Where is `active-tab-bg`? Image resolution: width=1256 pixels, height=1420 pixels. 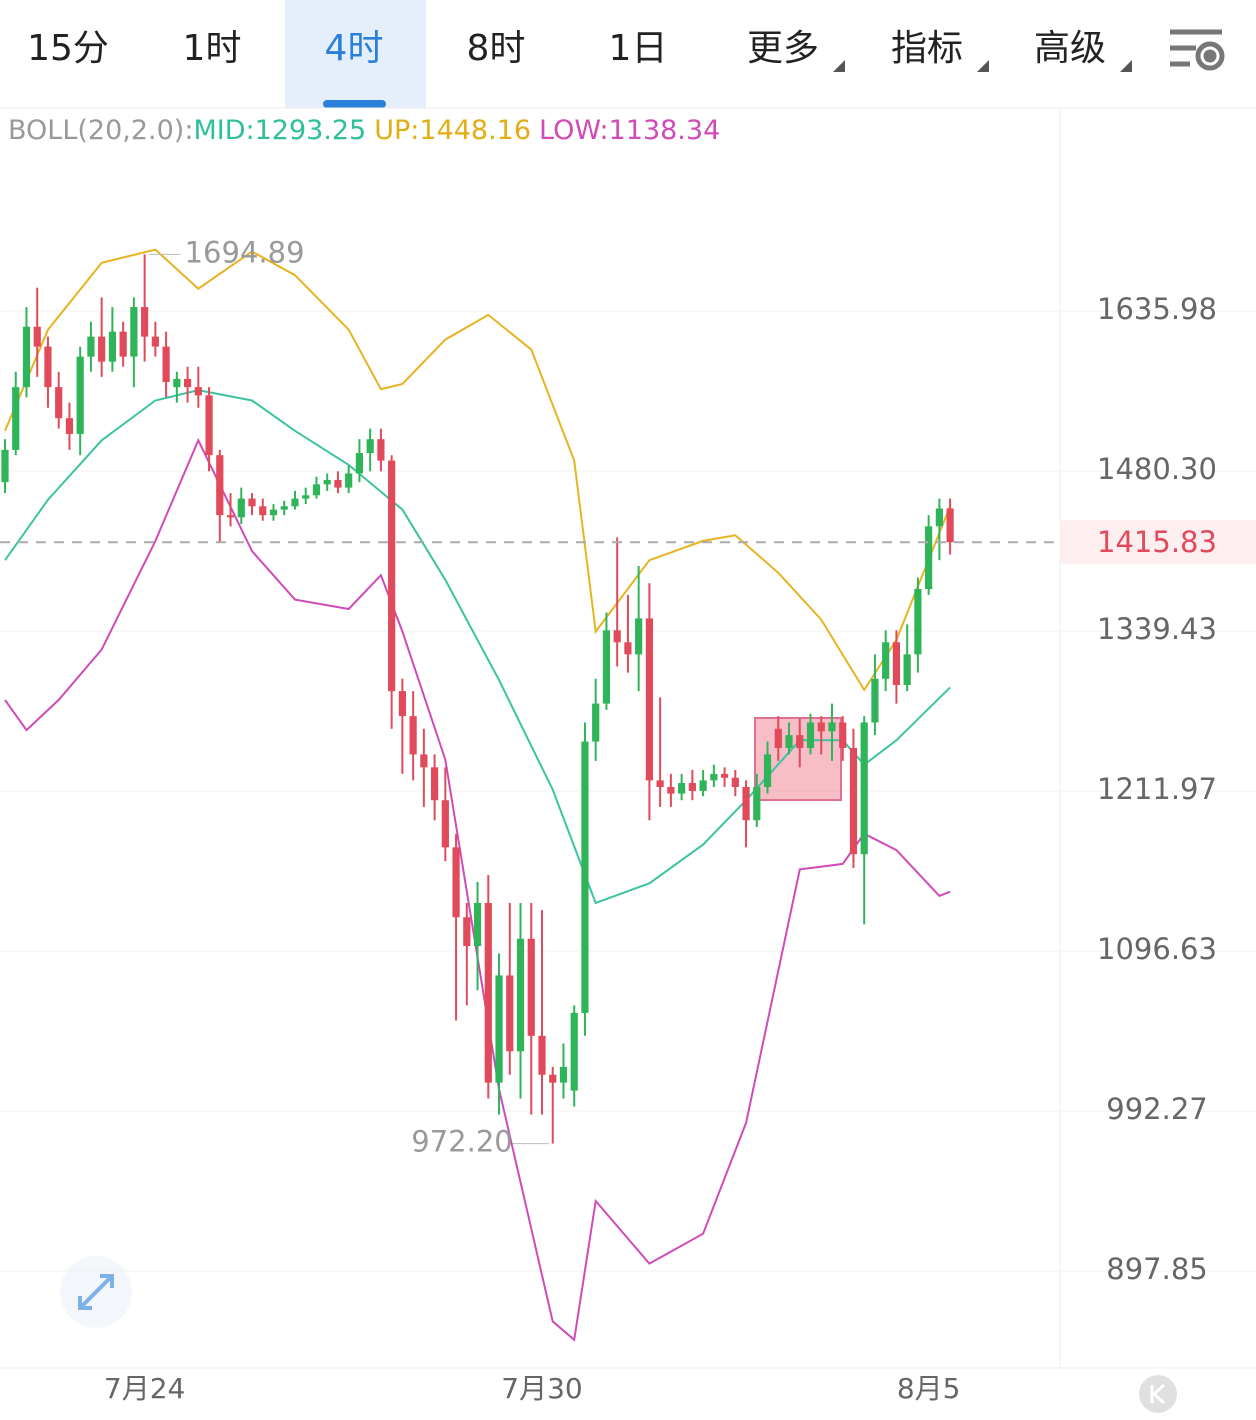
active-tab-bg is located at coordinates (355, 54).